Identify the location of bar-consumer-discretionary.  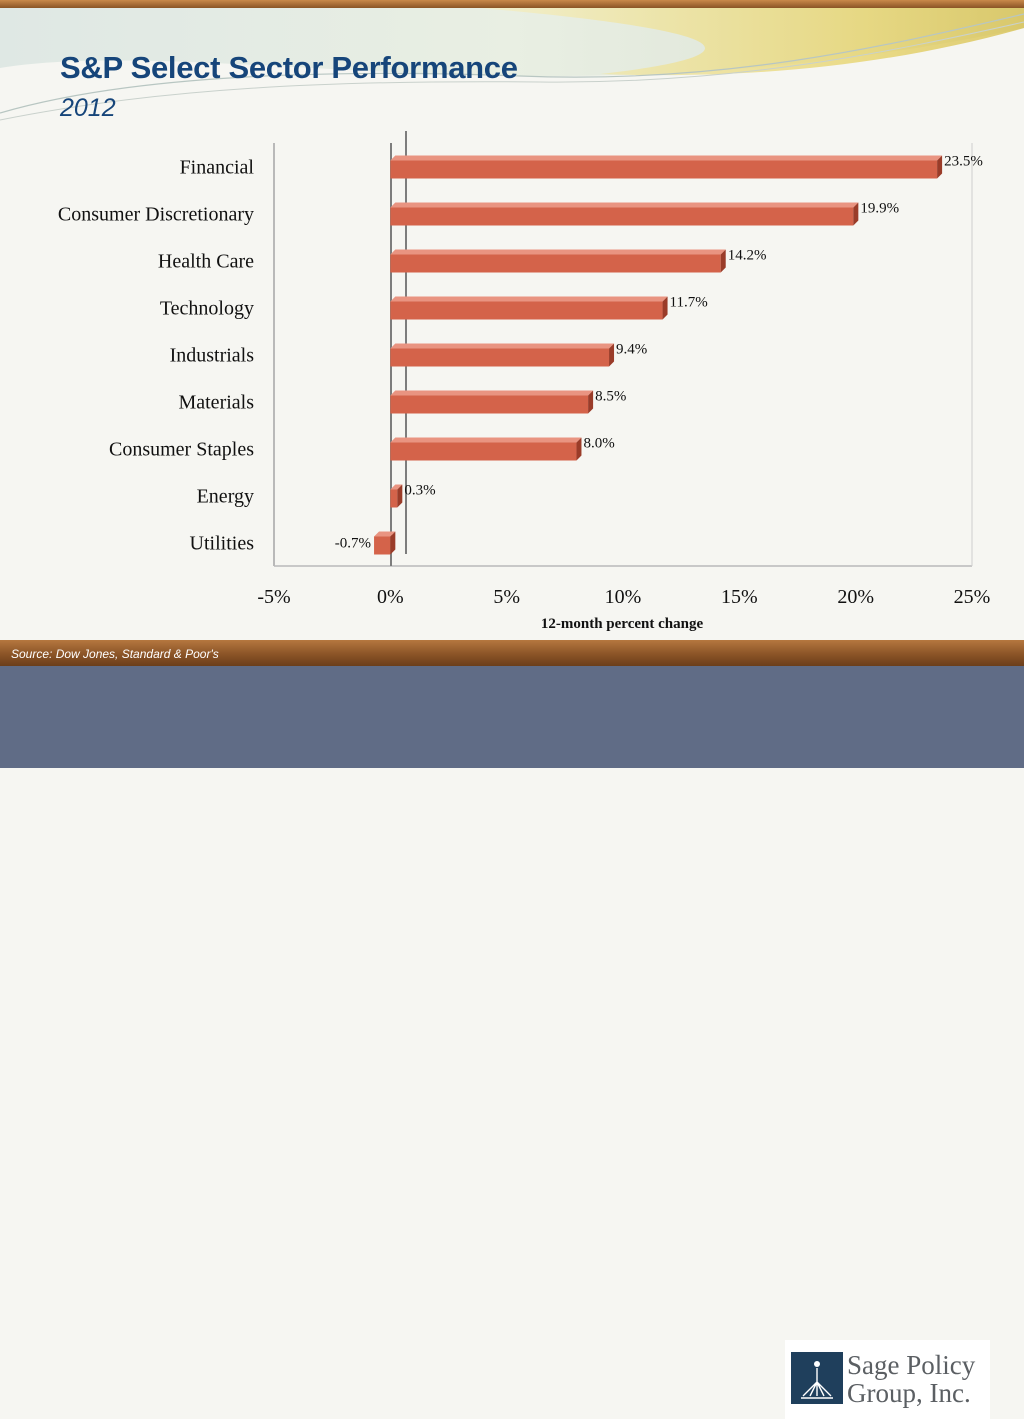
(624, 214).